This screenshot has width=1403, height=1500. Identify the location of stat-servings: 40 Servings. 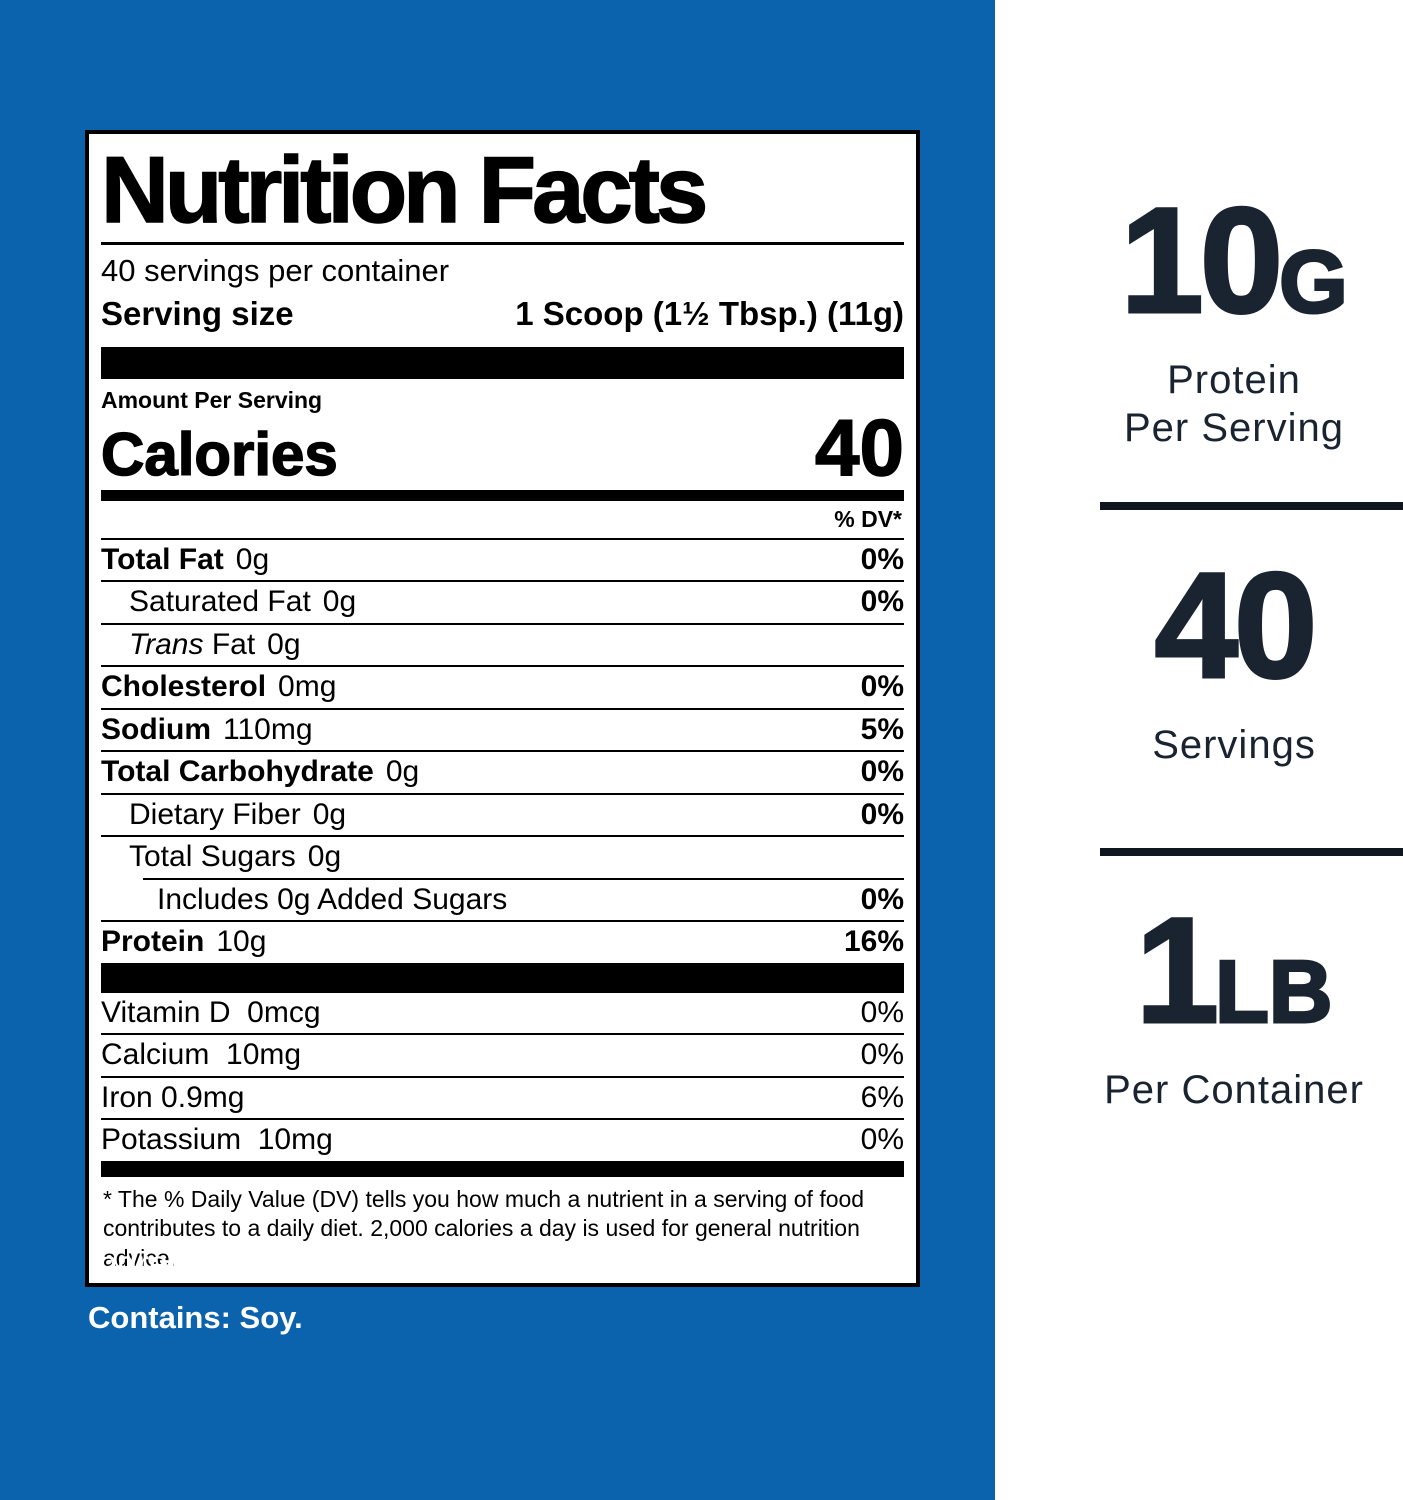
(1199, 655).